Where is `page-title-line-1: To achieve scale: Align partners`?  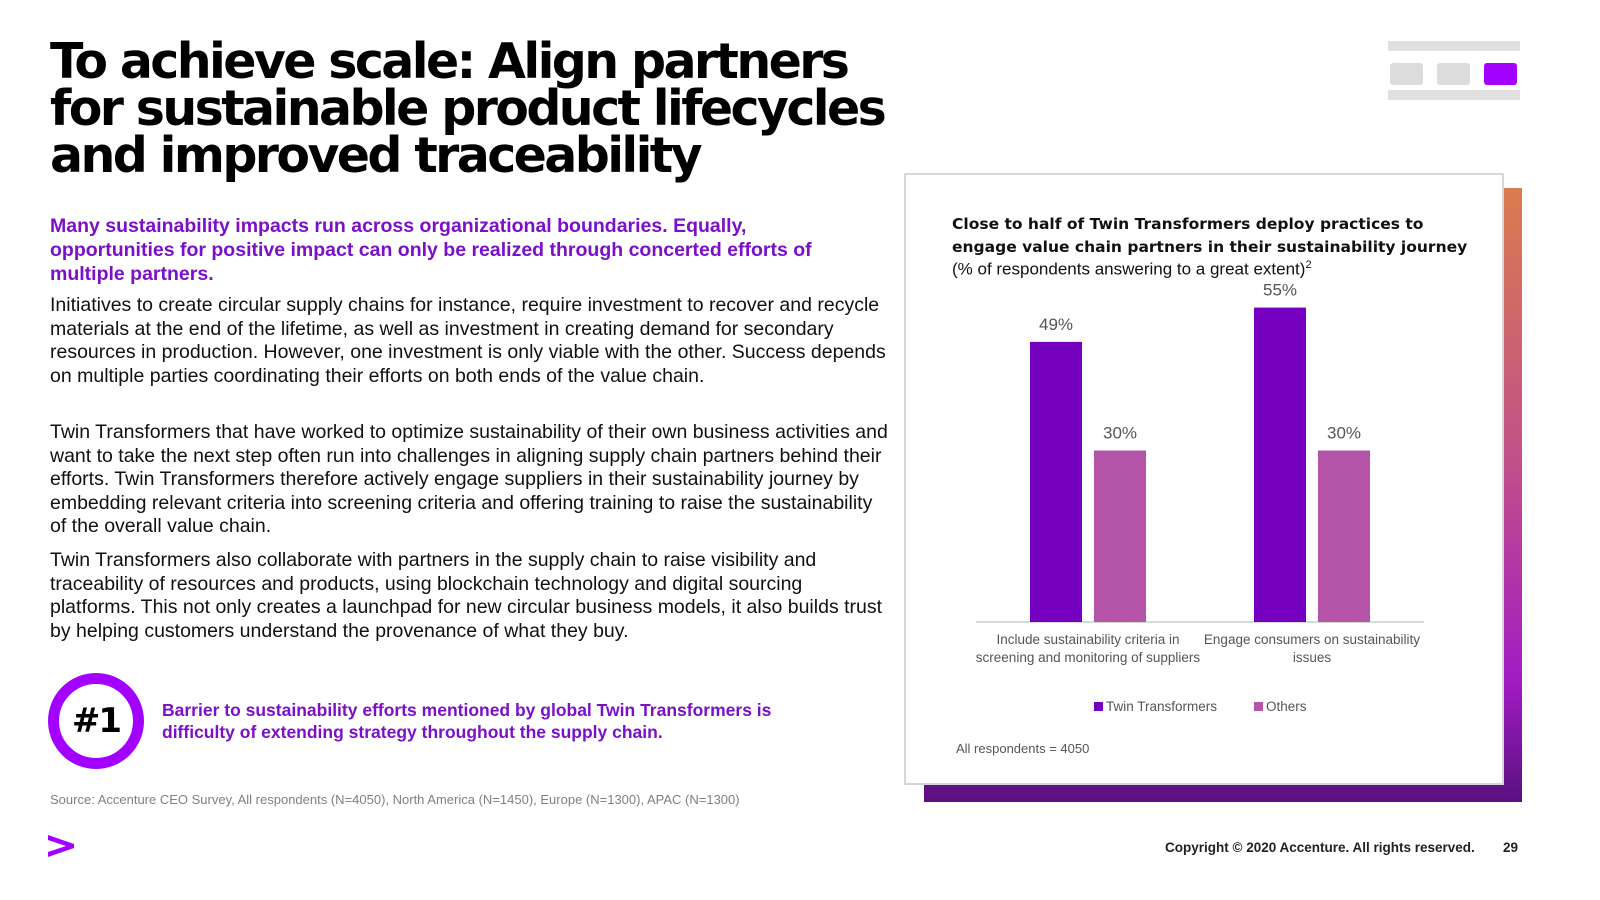
page-title-line-1: To achieve scale: Align partners is located at coordinates (450, 61).